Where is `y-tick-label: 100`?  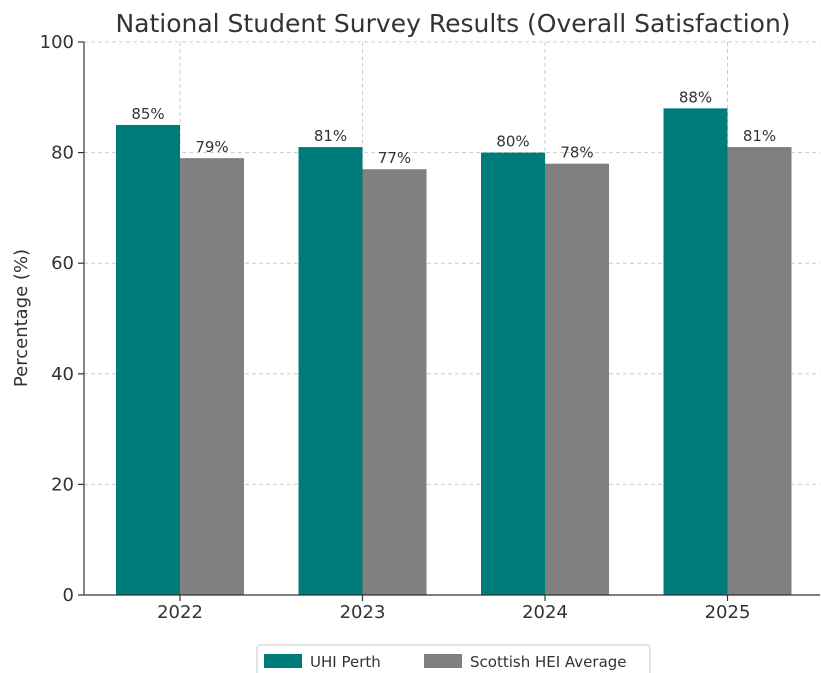 y-tick-label: 100 is located at coordinates (57, 42).